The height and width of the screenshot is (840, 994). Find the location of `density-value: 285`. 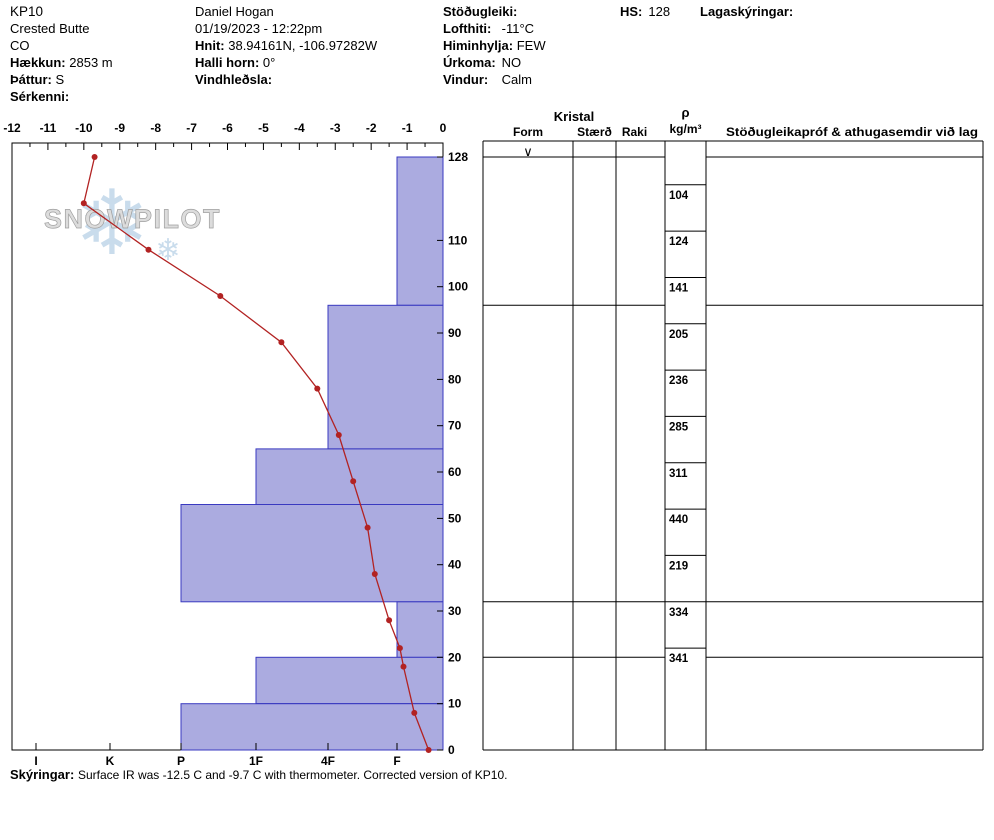

density-value: 285 is located at coordinates (679, 427).